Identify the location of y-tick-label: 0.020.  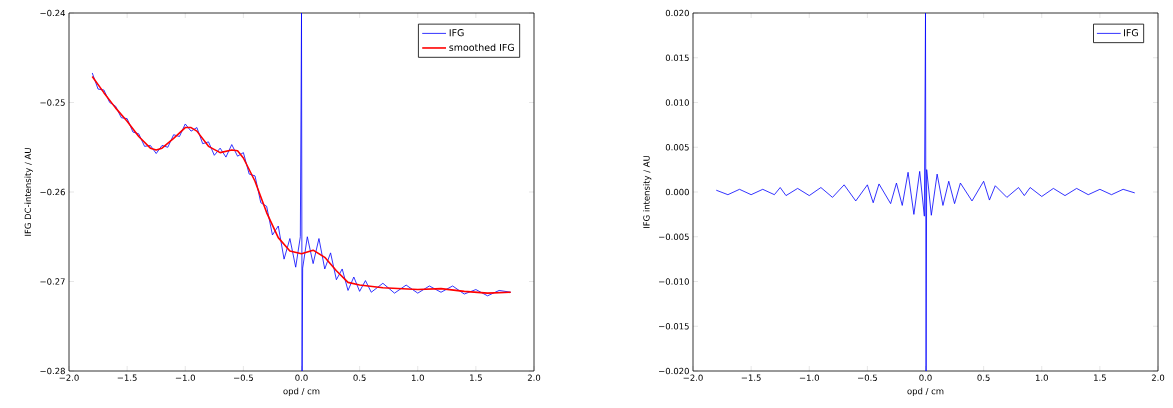
(677, 13).